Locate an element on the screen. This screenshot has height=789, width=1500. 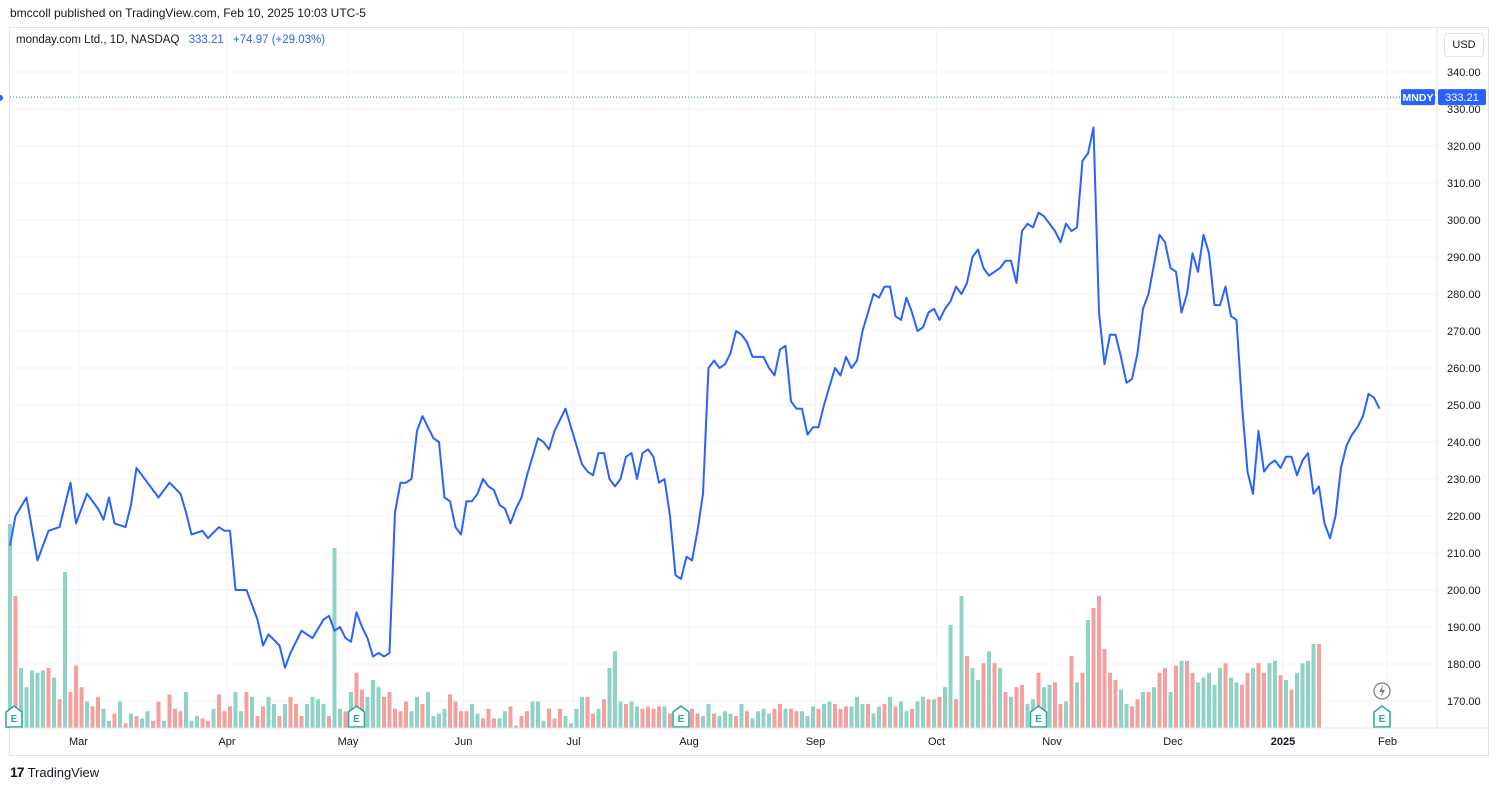
tradingview-mark-icon: 17 is located at coordinates (17, 772).